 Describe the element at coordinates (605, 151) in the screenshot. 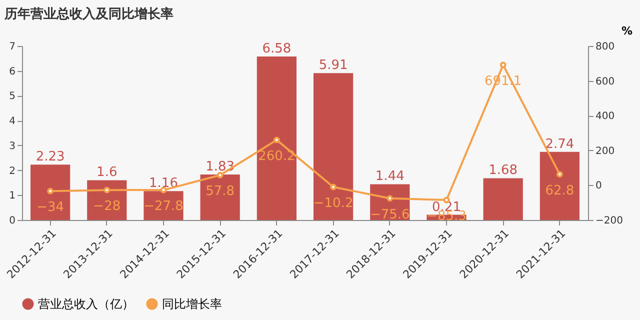

I see `y2-tick-label: 200` at that location.